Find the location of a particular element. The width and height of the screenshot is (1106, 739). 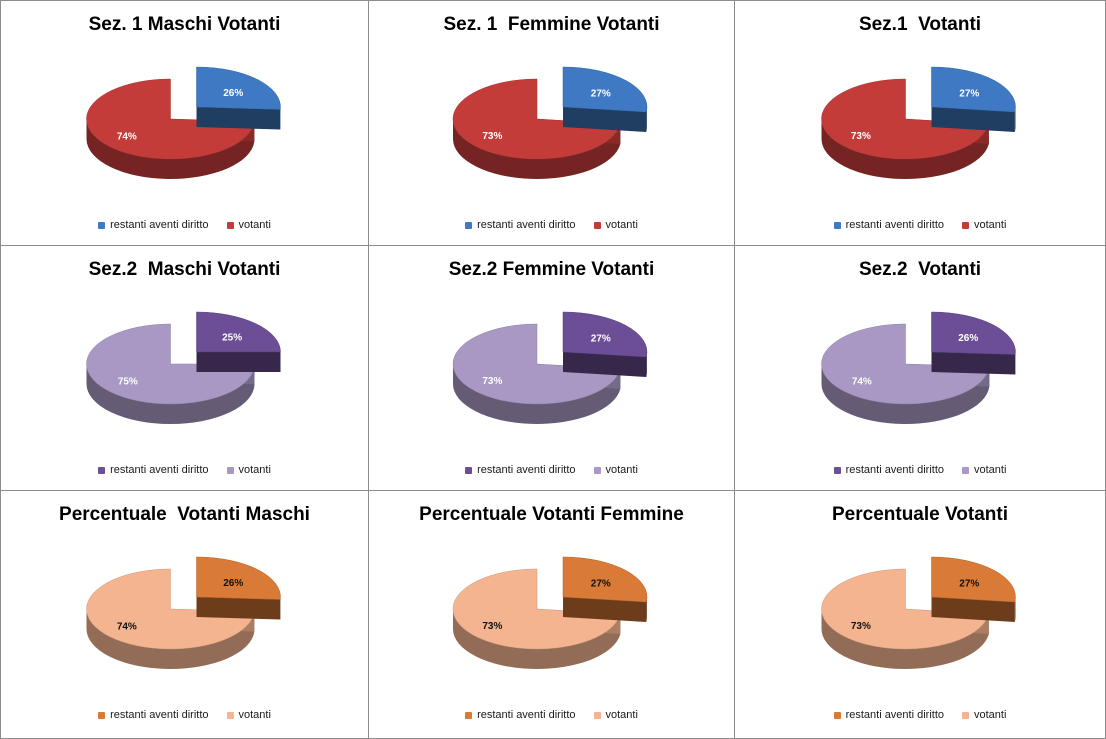

data-label: 25% is located at coordinates (232, 337).